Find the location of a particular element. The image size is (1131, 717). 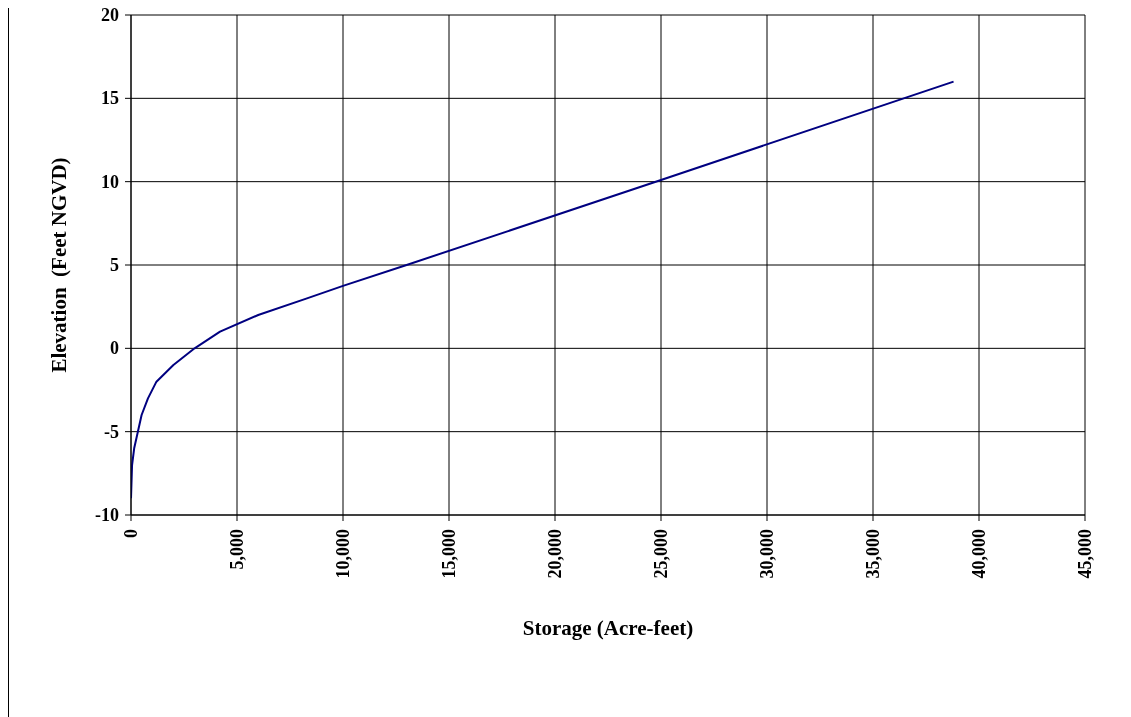

x-tick-label: 10,000 is located at coordinates (343, 554).